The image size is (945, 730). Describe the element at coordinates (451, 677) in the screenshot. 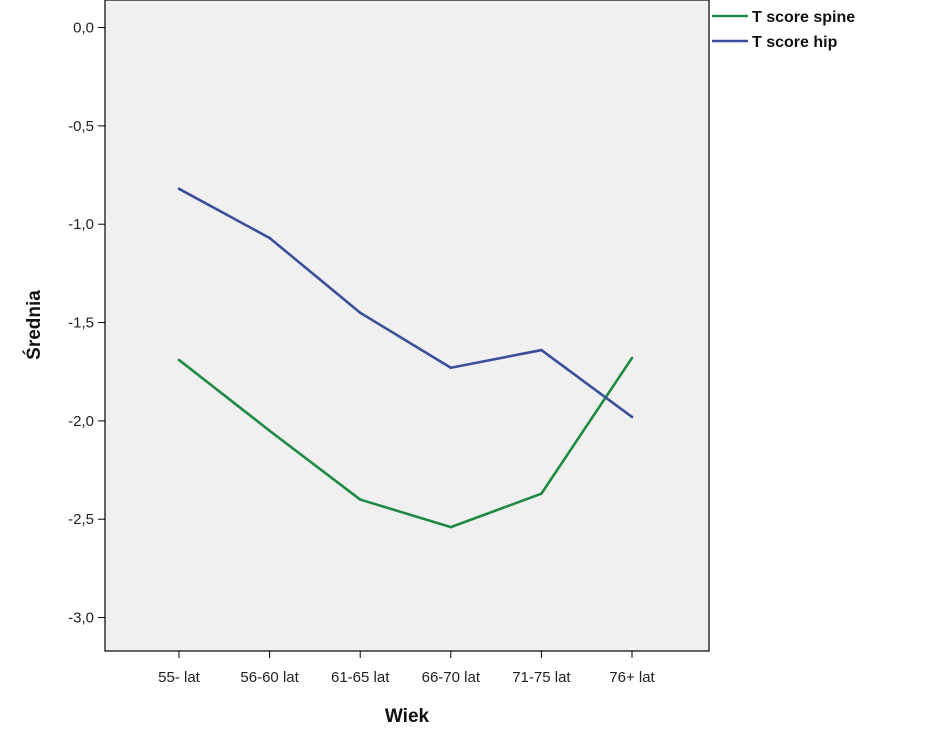

I see `x-tick-label: 66-70 lat` at that location.